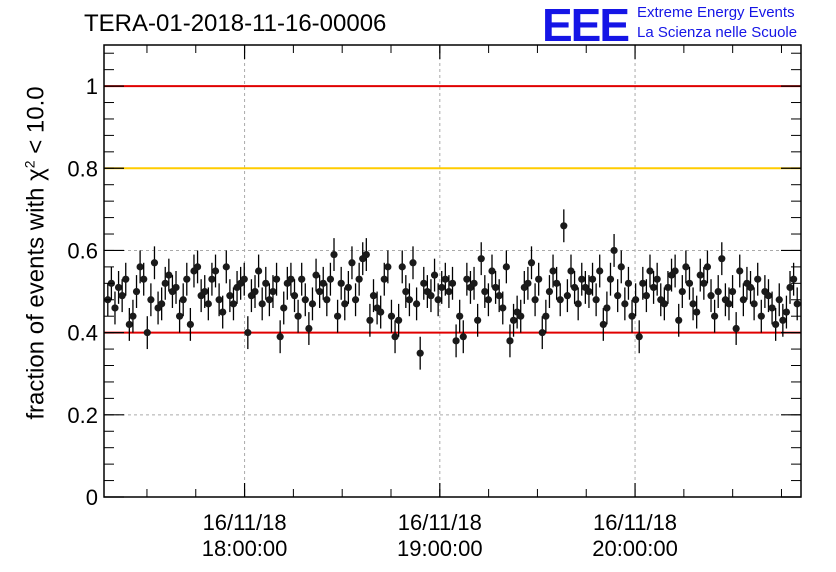 The width and height of the screenshot is (836, 572). I want to click on y-tick-label: 0, so click(92, 497).